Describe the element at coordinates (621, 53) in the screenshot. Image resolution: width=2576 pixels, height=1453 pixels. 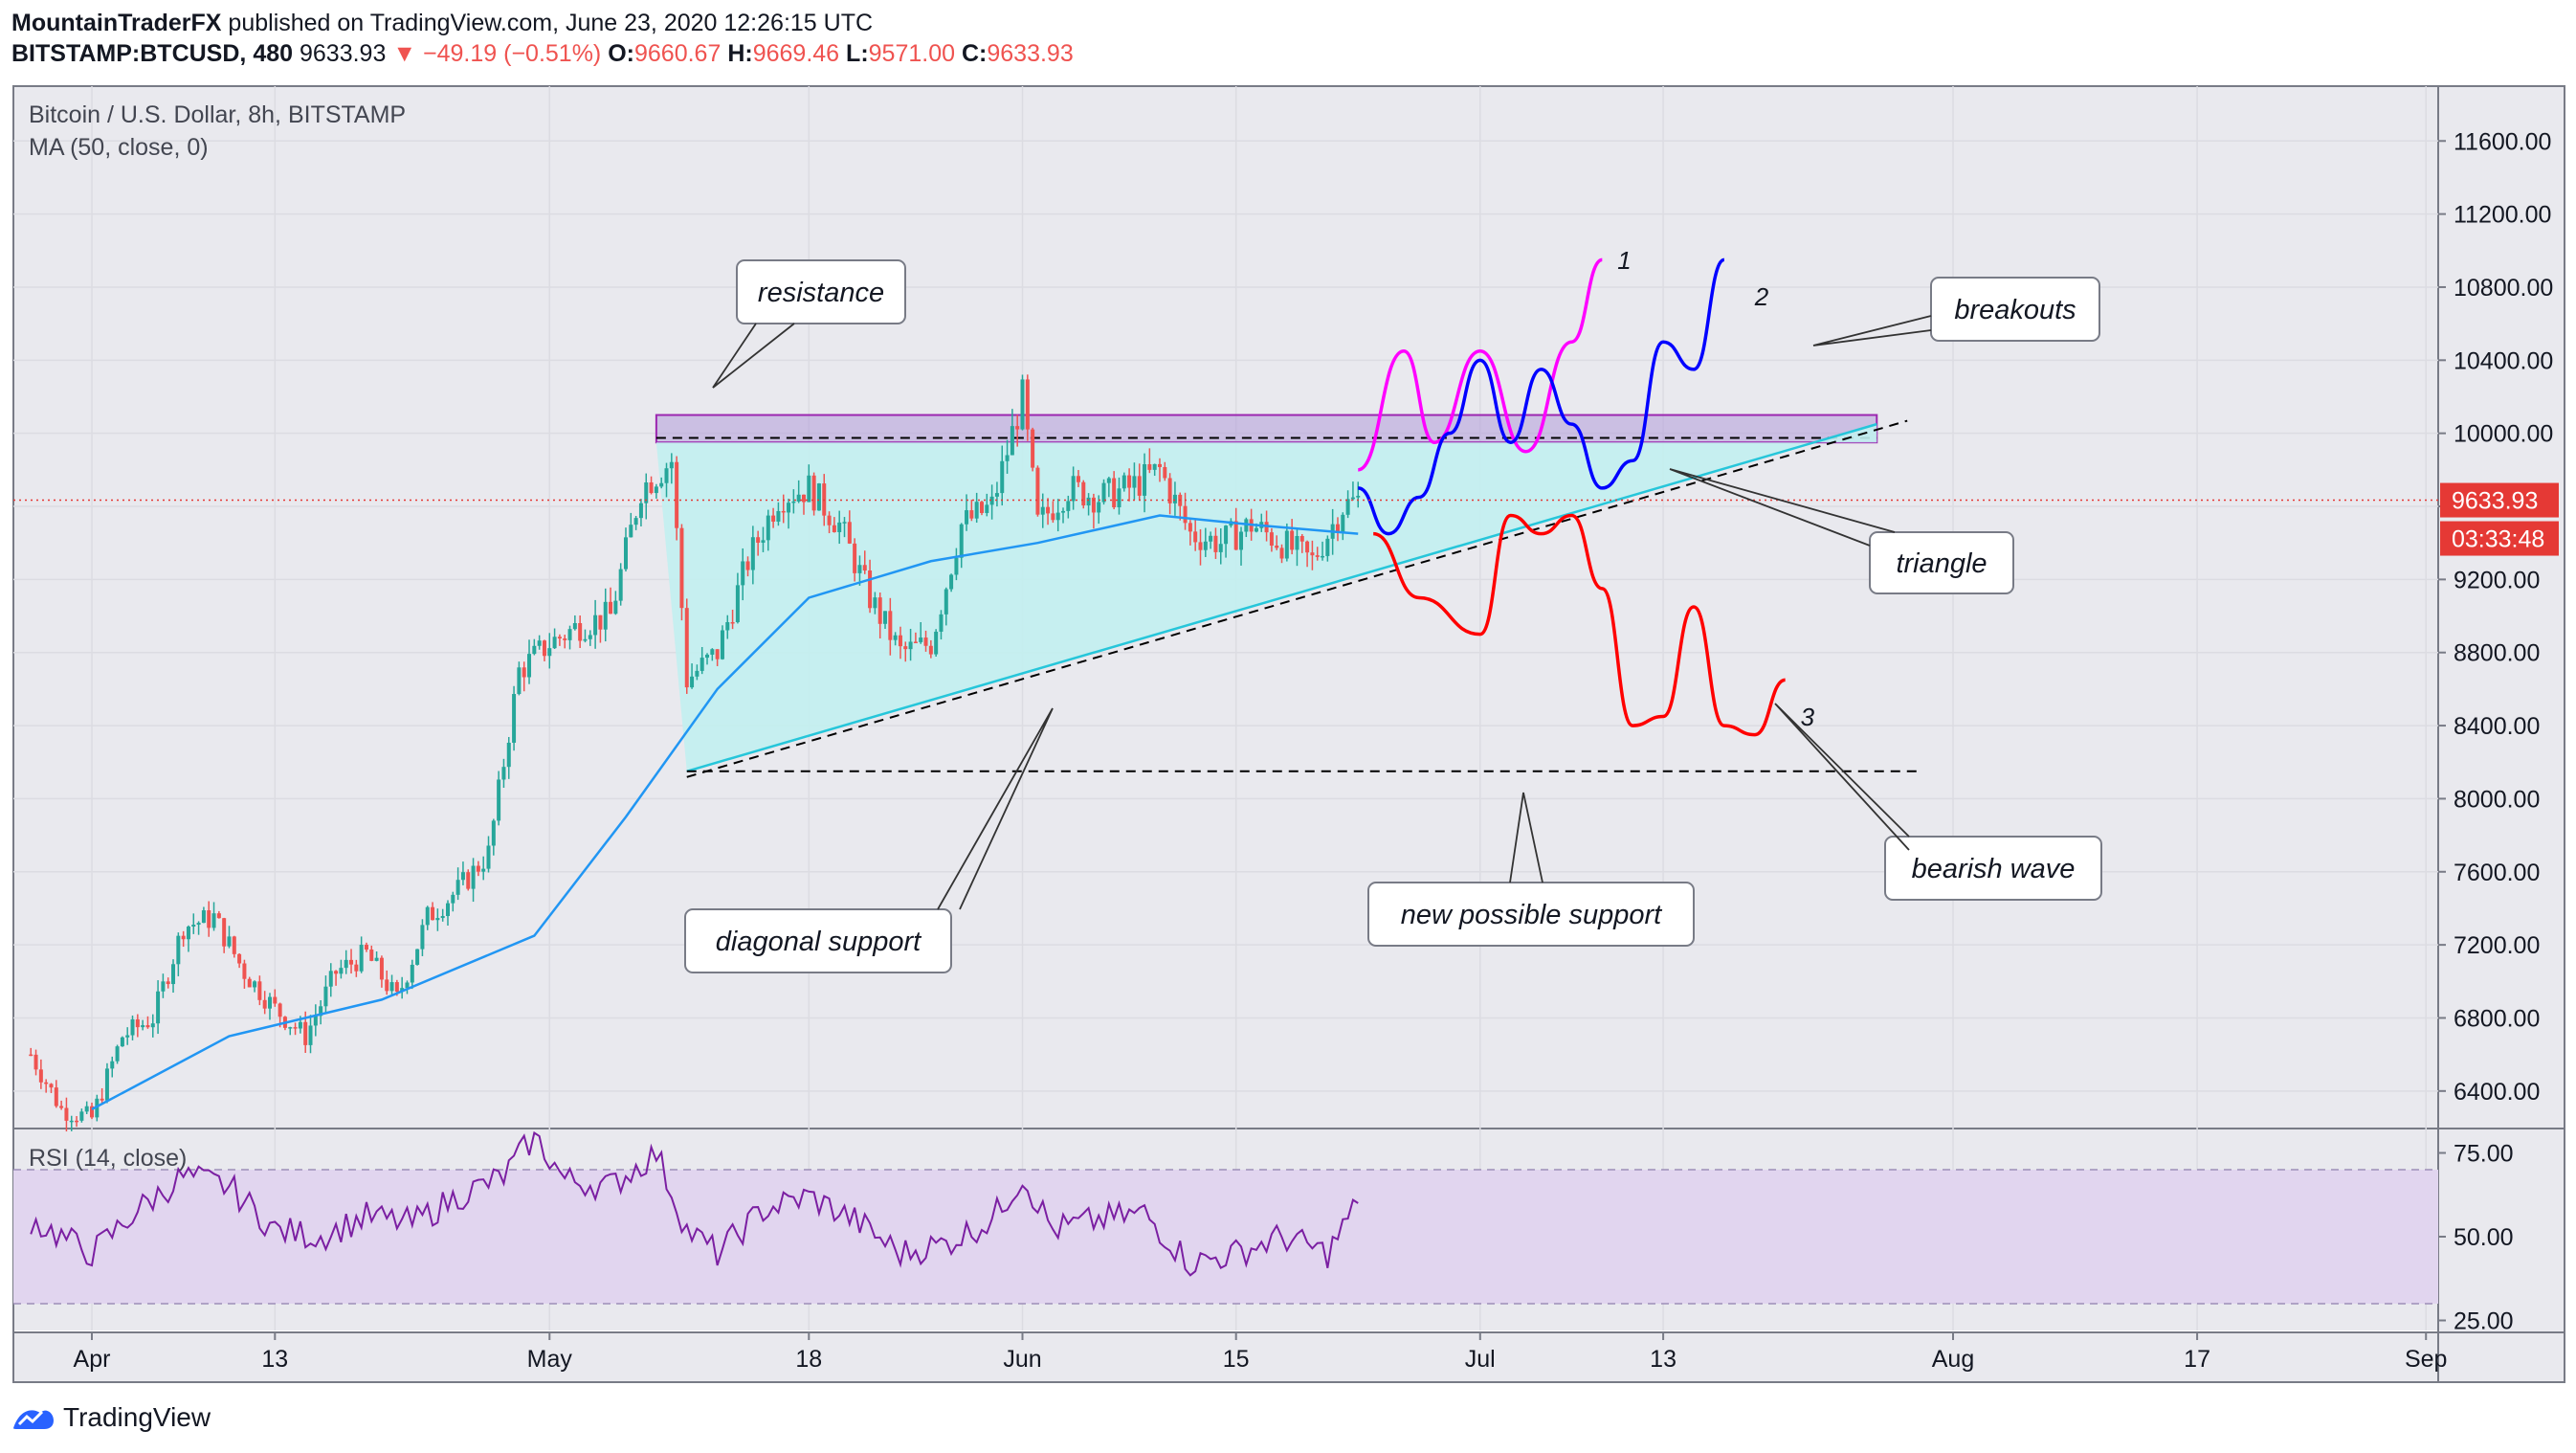
I see `open-label: O:` at that location.